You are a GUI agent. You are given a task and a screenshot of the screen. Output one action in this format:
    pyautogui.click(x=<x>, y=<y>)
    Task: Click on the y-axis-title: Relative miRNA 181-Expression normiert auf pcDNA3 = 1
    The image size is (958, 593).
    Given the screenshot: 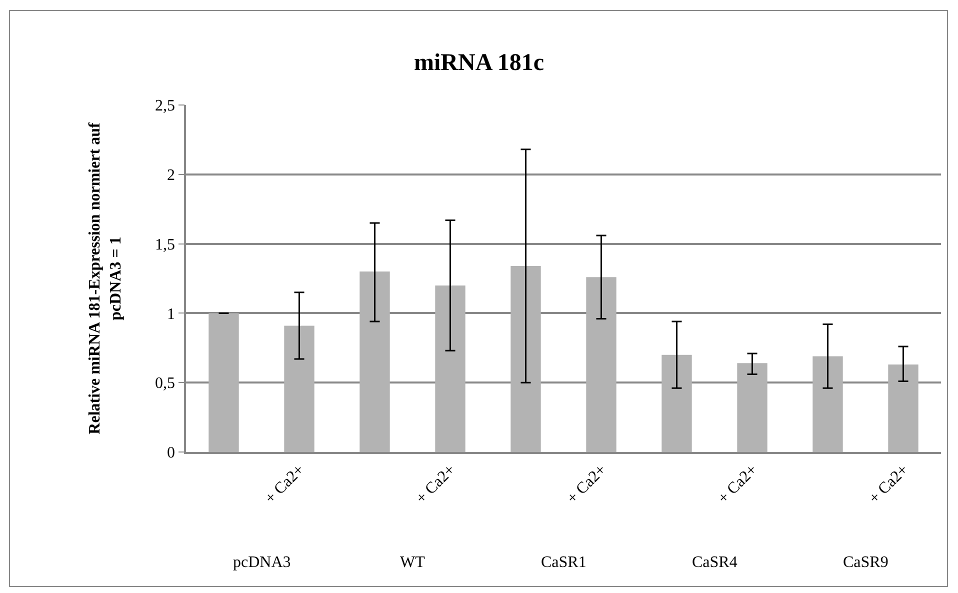 What is the action you would take?
    pyautogui.click(x=105, y=278)
    